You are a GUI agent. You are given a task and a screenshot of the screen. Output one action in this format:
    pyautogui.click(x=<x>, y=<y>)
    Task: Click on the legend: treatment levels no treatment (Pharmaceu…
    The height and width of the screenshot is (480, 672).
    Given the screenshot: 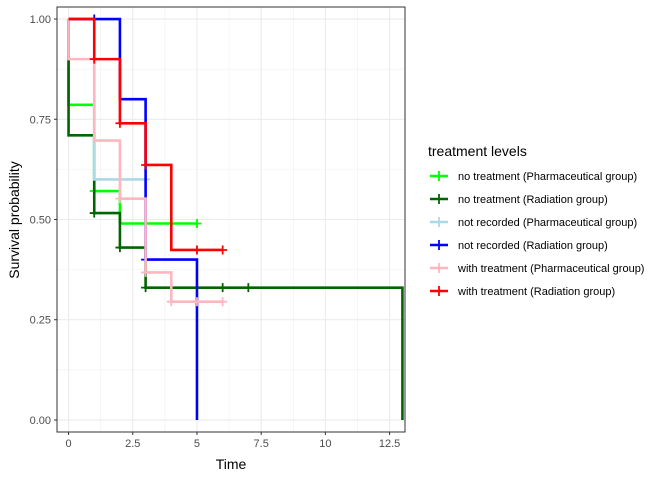 What is the action you would take?
    pyautogui.click(x=536, y=220)
    